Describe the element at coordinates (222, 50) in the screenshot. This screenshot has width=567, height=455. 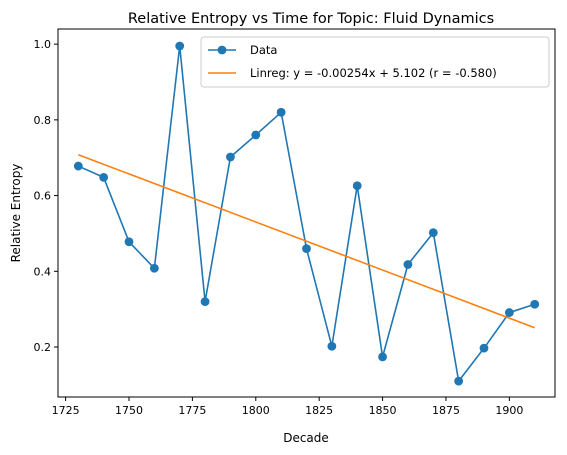
I see `legend-data-marker` at that location.